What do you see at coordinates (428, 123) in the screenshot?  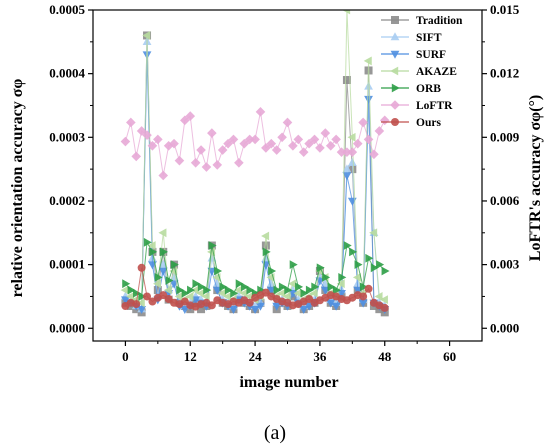 I see `legend-label: Ours` at bounding box center [428, 123].